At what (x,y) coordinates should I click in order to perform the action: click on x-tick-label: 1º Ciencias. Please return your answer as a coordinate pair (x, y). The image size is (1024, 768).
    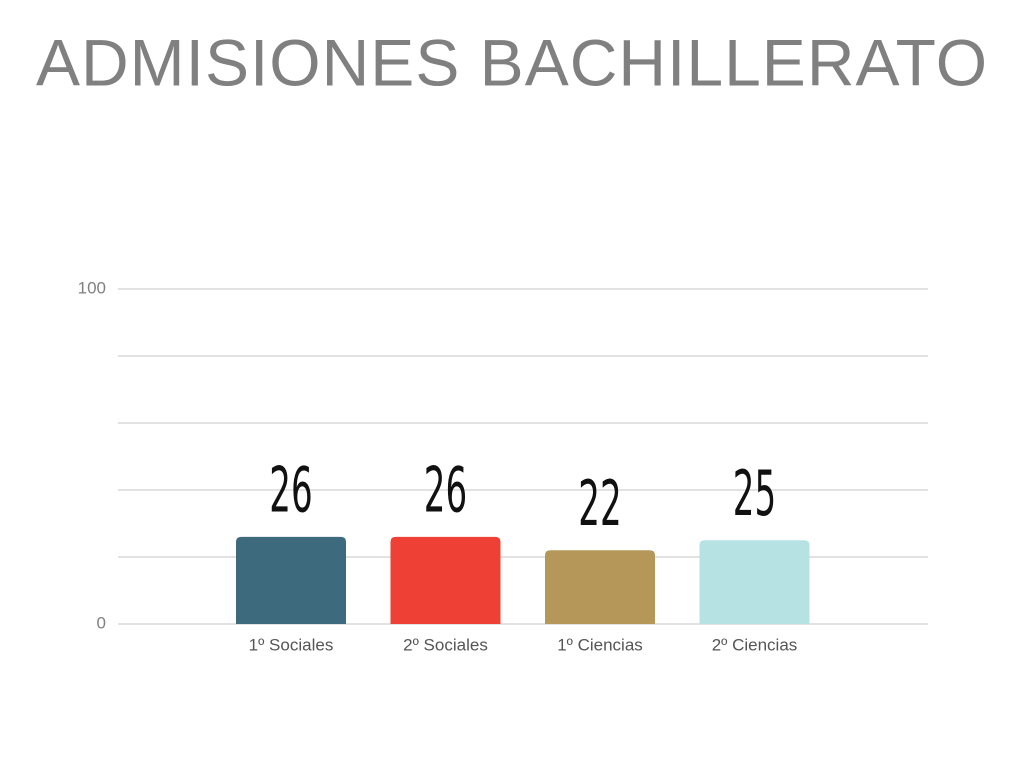
    Looking at the image, I should click on (600, 644).